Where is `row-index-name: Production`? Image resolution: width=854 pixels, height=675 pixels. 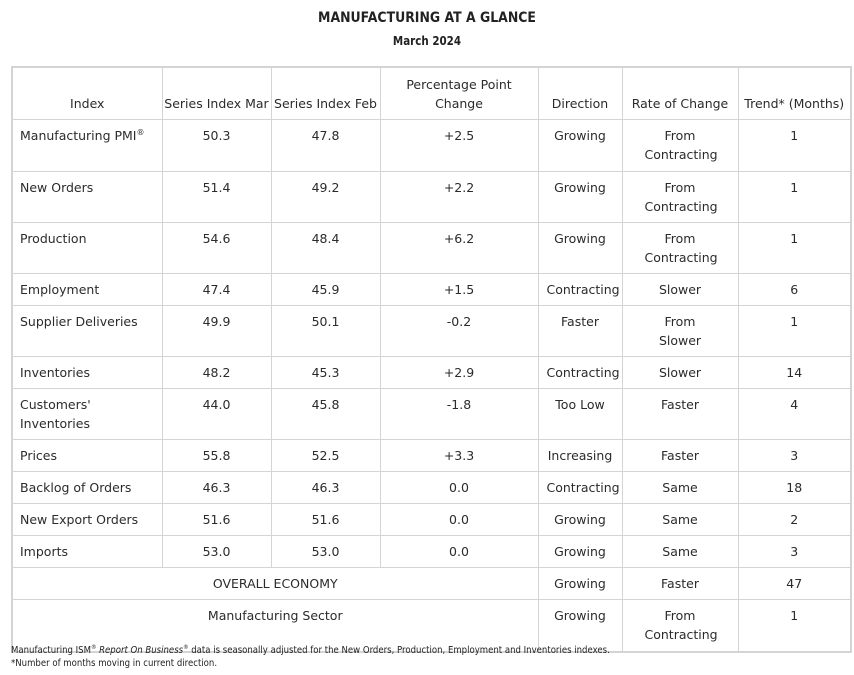
row-index-name: Production is located at coordinates (87, 248).